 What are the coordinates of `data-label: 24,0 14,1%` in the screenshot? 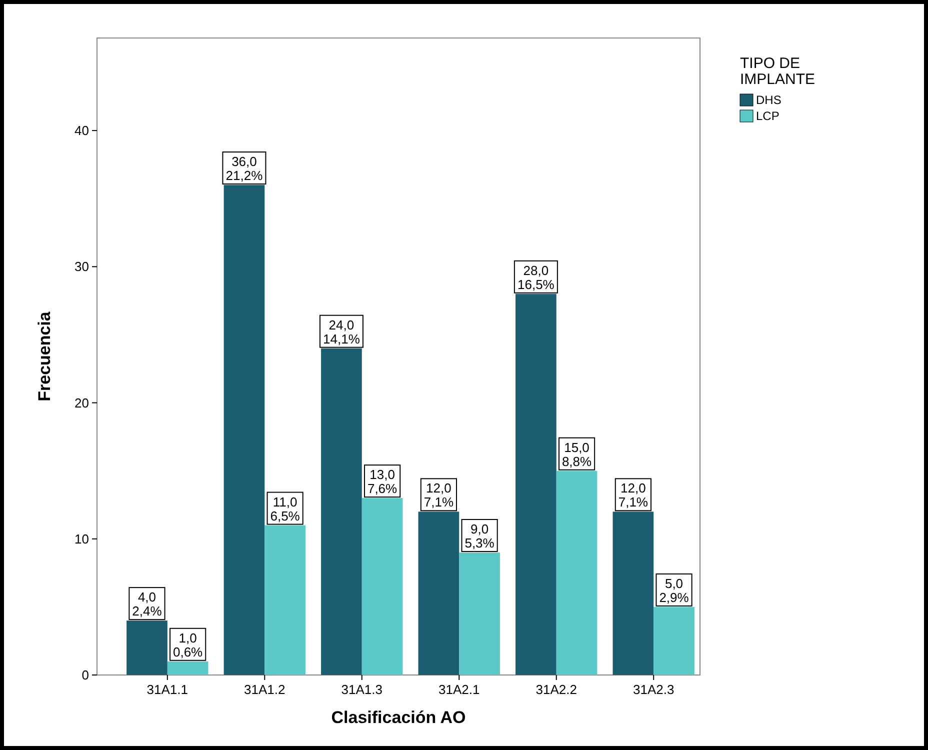 It's located at (341, 331).